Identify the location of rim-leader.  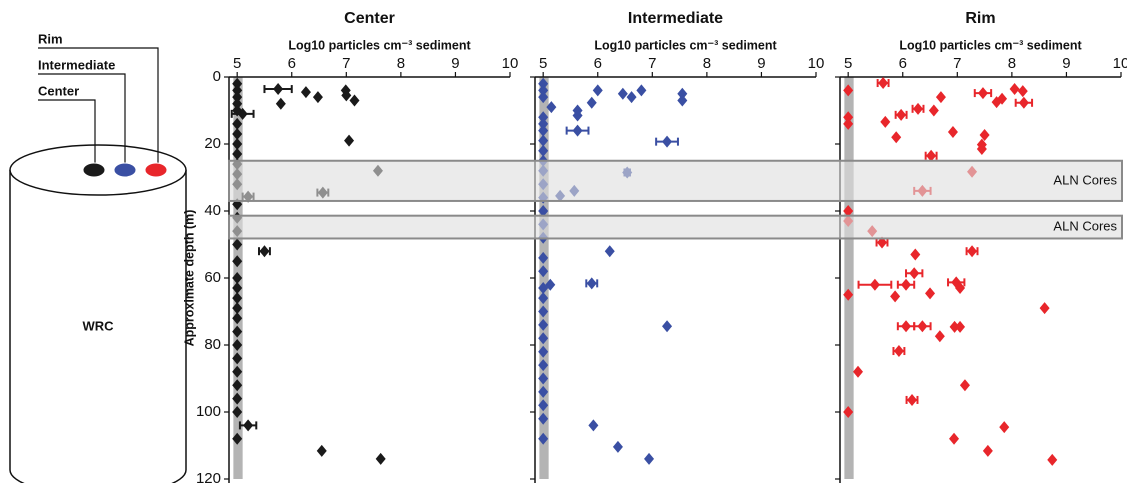
(98, 106).